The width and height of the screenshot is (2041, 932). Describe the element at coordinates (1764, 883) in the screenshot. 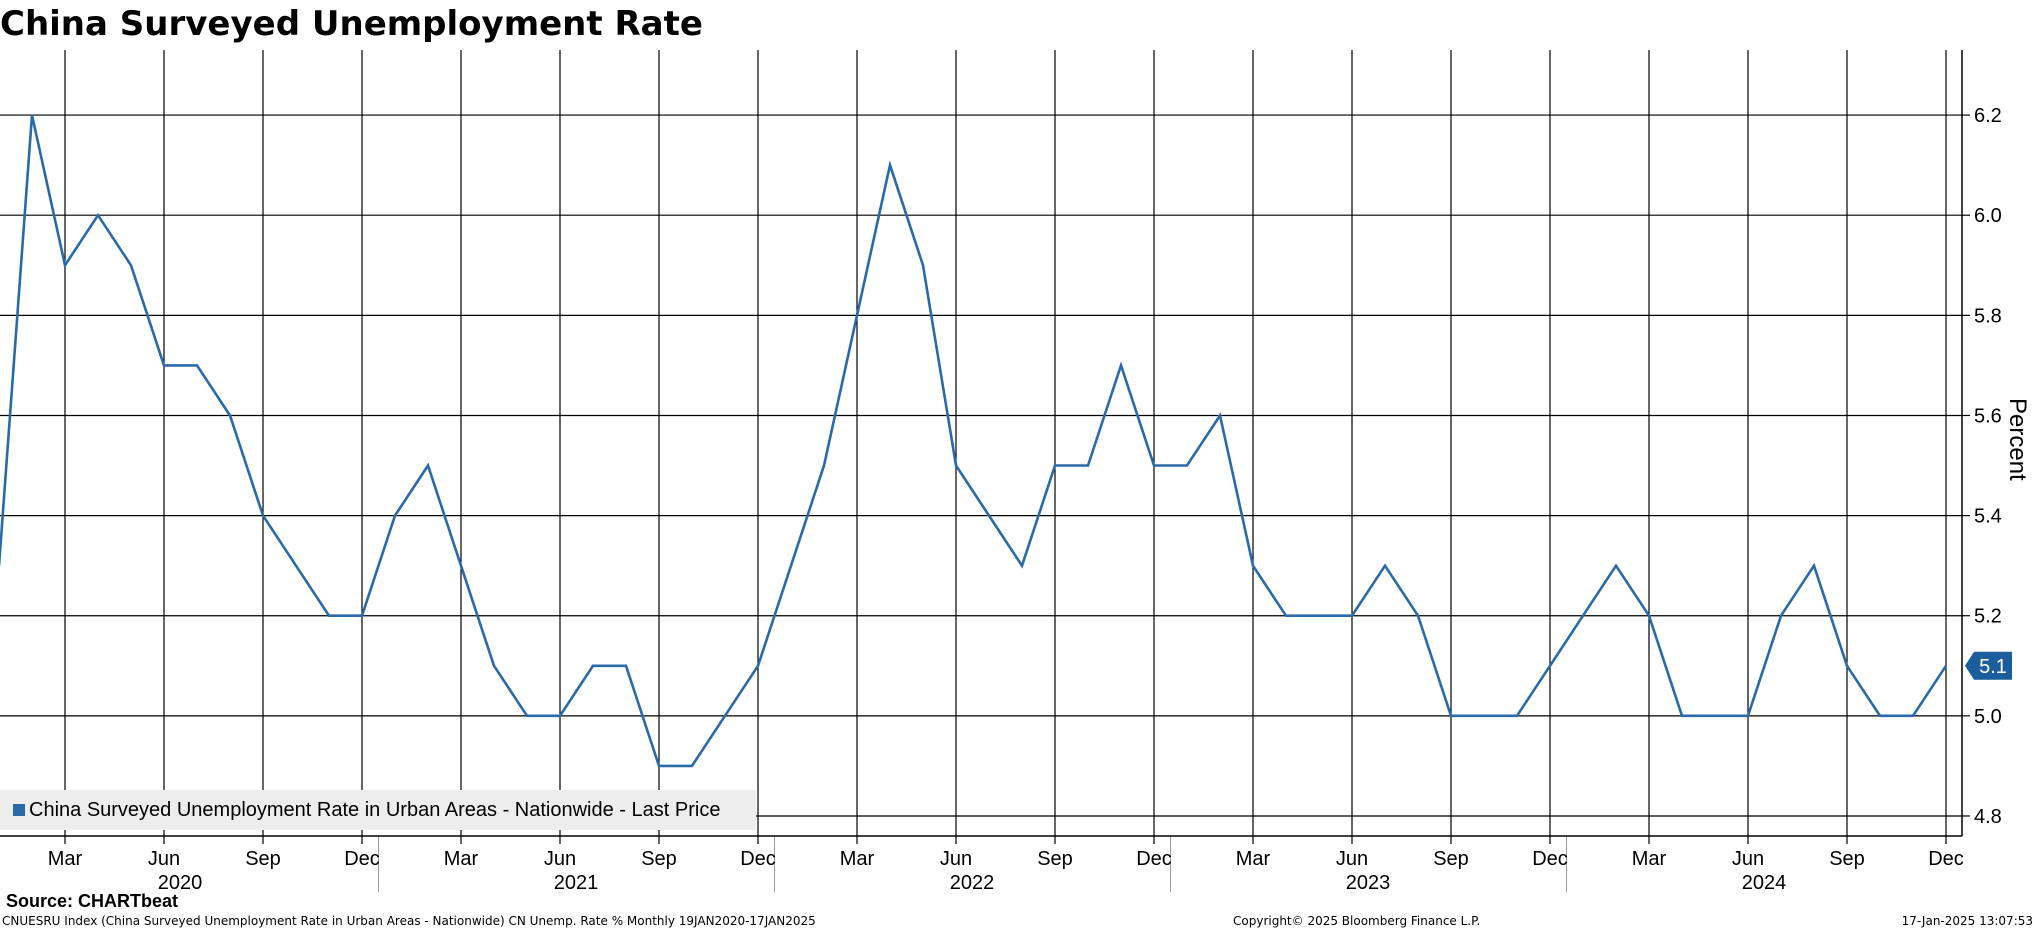

I see `x-year-label: 2024` at that location.